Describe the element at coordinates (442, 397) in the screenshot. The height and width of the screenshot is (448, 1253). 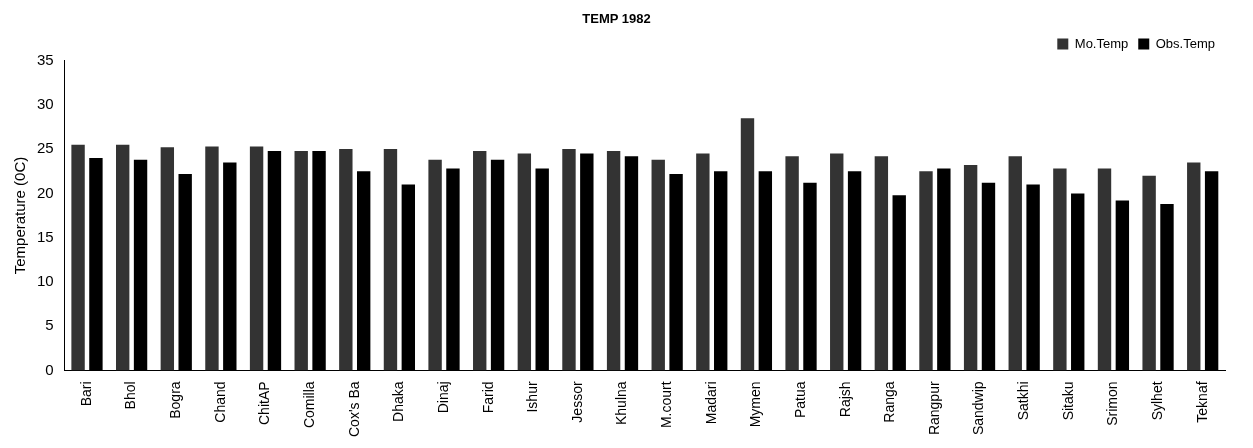
I see `x-tick-label: Dinaj` at that location.